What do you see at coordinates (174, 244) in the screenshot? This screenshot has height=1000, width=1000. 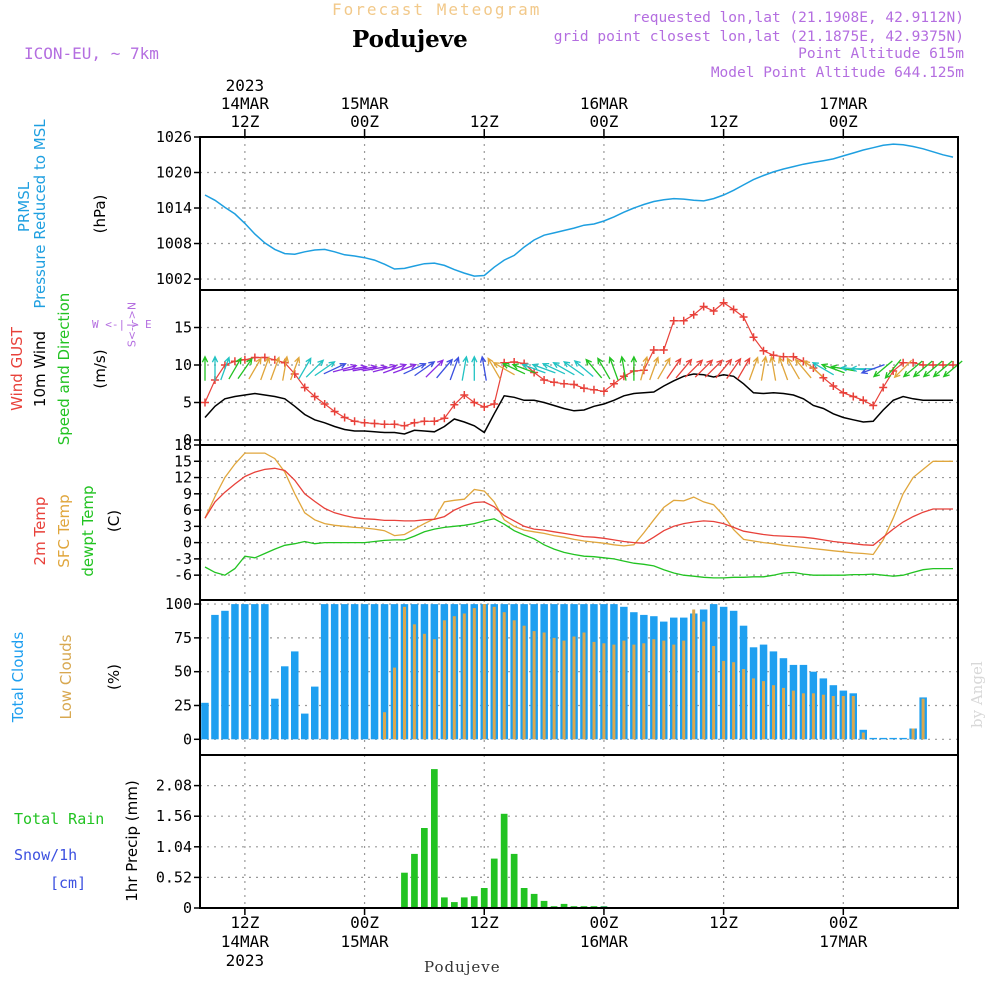 I see `y-tick-label: 1008` at bounding box center [174, 244].